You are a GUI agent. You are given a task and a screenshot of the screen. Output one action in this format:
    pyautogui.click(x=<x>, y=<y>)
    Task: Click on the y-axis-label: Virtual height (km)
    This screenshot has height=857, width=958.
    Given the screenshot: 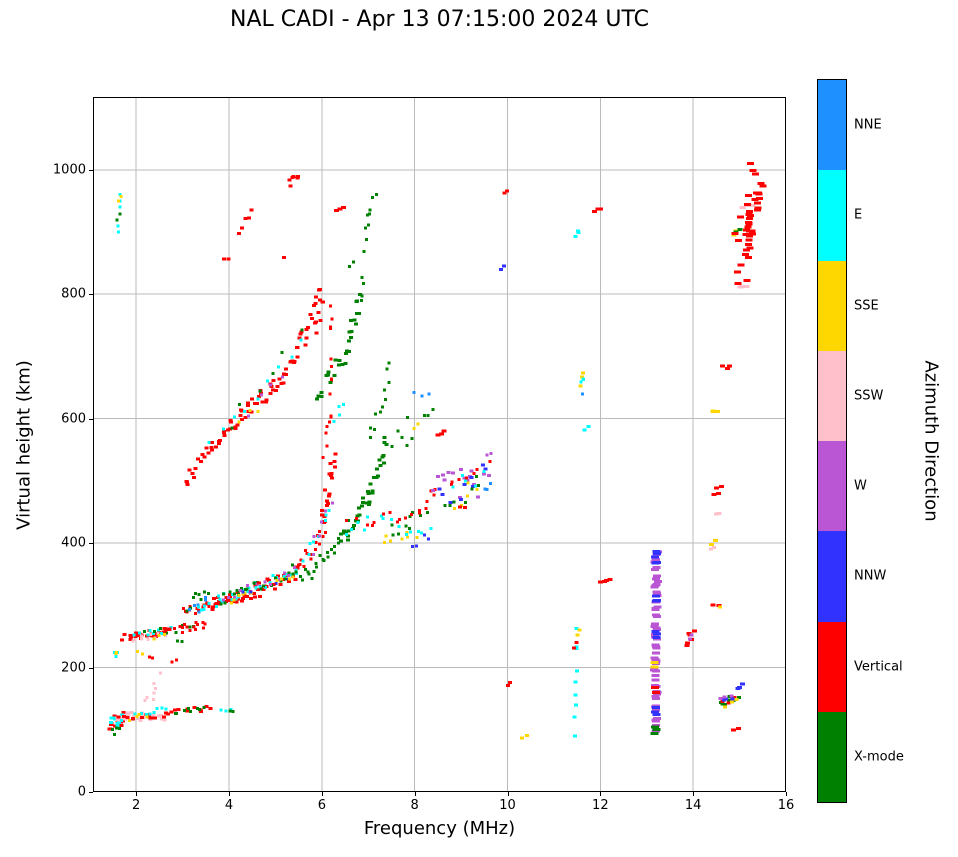 What is the action you would take?
    pyautogui.click(x=24, y=445)
    